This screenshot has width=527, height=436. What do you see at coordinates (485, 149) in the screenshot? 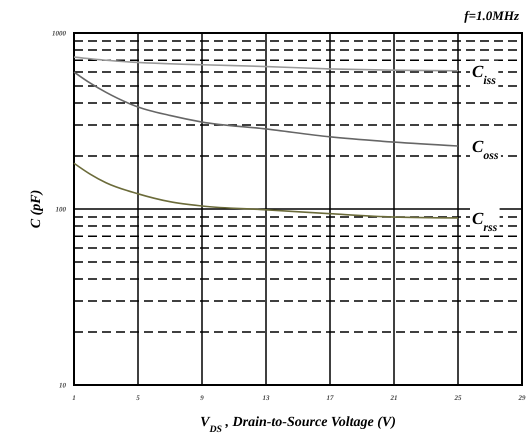
I see `series-label: C$_{oss}$` at bounding box center [485, 149].